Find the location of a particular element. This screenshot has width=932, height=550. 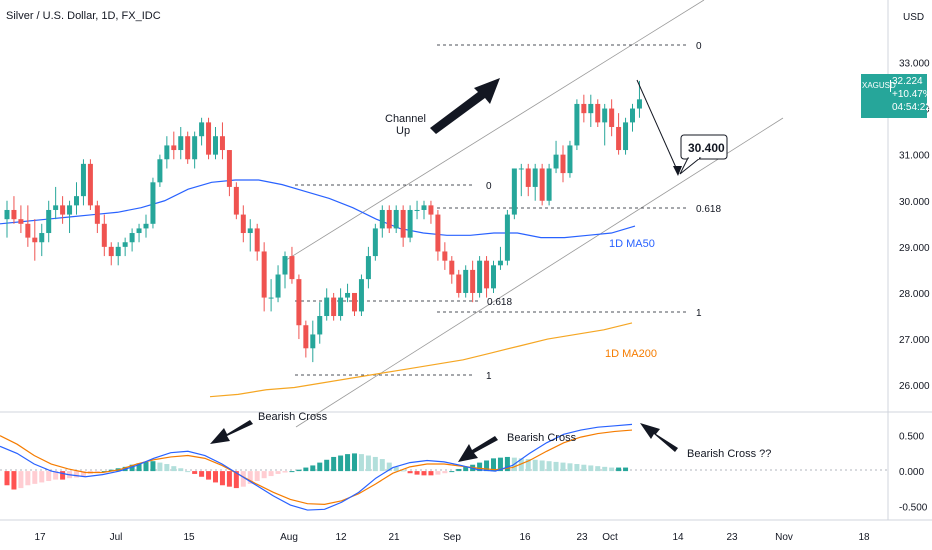

current-price: 32.224 is located at coordinates (907, 81).